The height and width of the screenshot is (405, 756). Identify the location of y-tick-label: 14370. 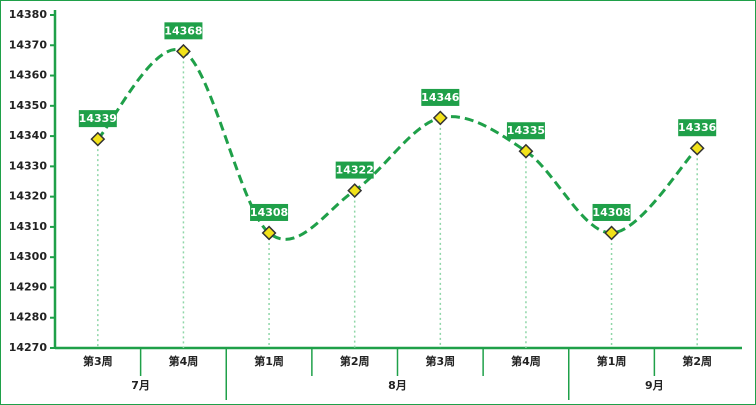
(28, 44).